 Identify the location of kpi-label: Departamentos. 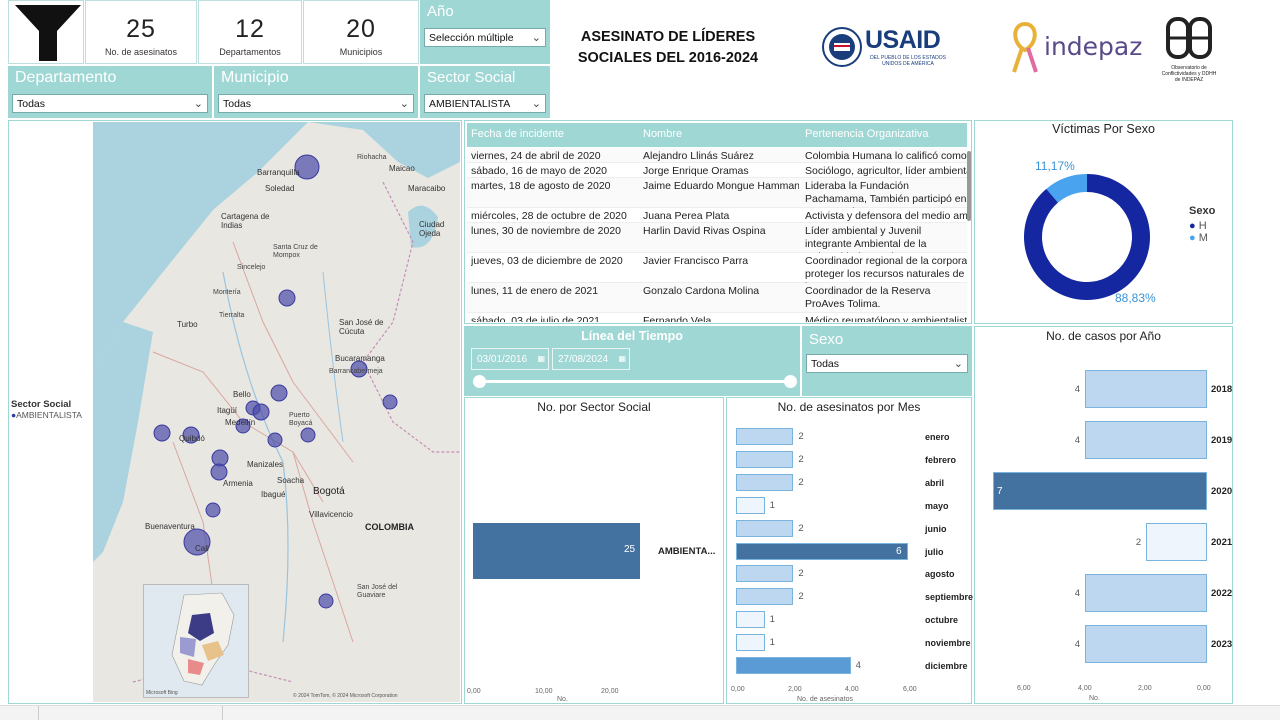
(250, 52).